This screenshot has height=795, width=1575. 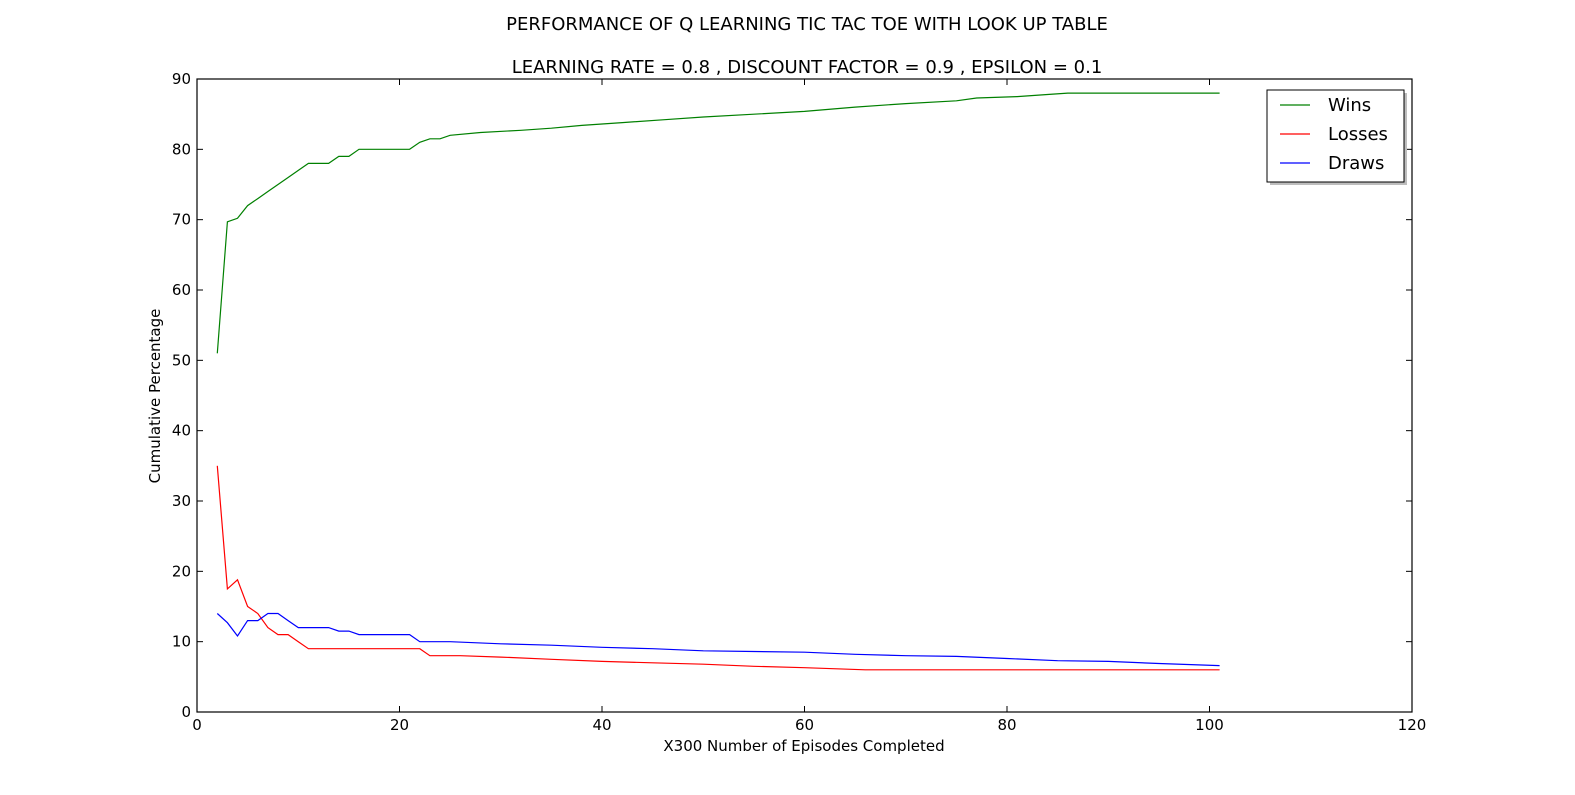 I want to click on legend: Wins Losses Draws, so click(x=1336, y=137).